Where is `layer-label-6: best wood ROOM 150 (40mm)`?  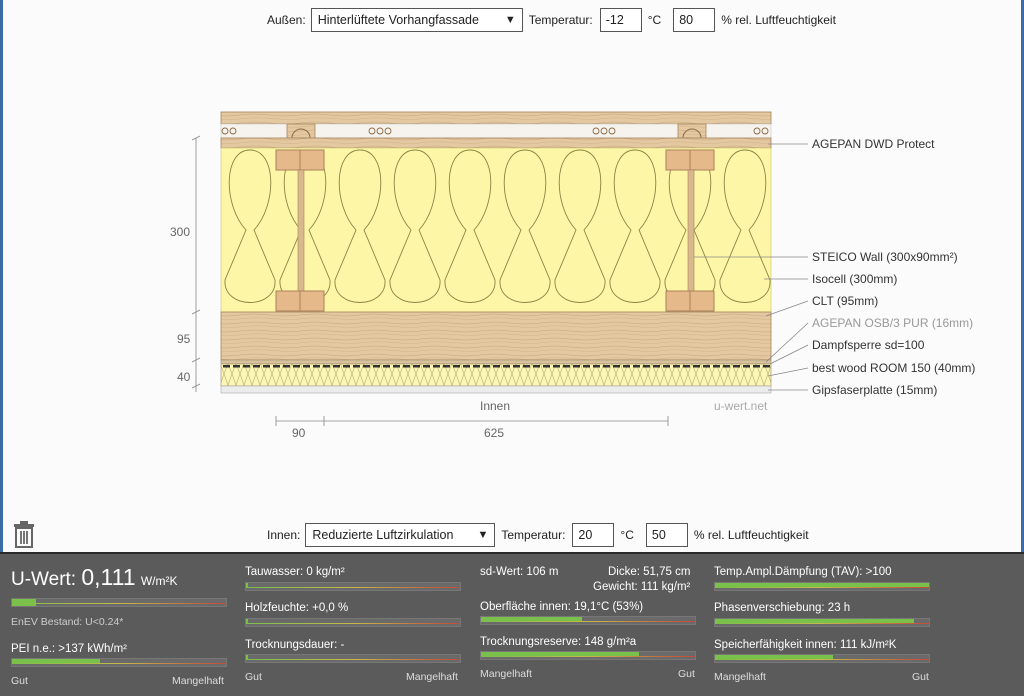 layer-label-6: best wood ROOM 150 (40mm) is located at coordinates (893, 368).